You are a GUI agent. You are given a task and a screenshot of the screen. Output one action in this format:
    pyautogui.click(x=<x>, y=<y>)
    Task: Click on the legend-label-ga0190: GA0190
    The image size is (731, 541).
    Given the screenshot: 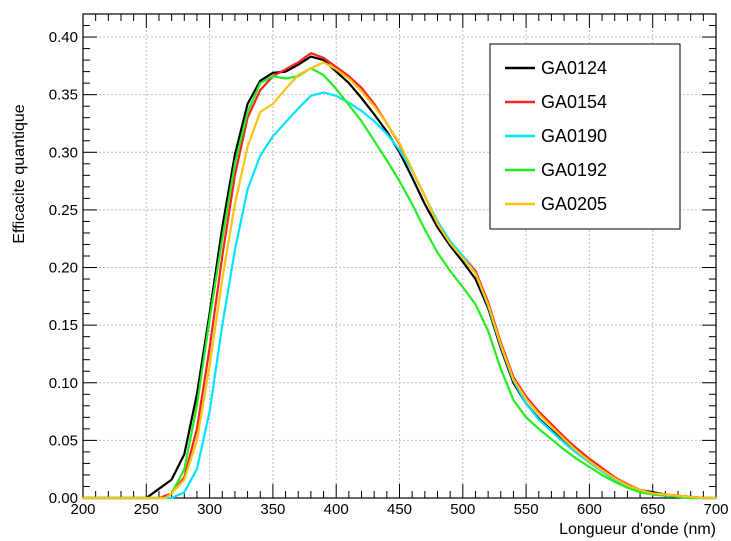 What is the action you would take?
    pyautogui.click(x=574, y=136)
    